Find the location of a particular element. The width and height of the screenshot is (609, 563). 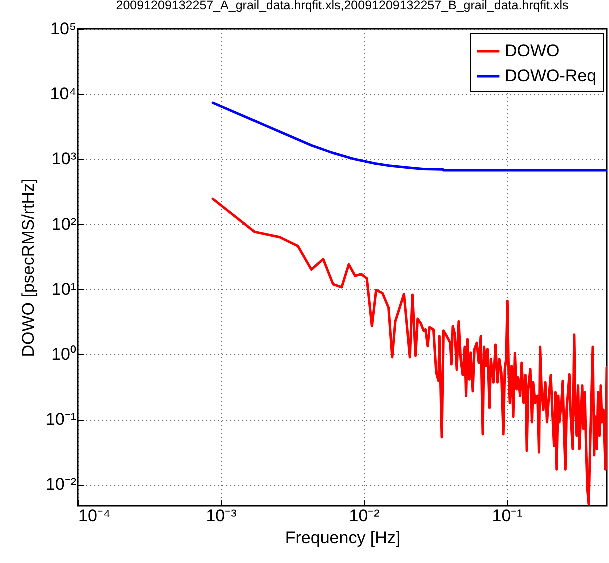

legend-label: DOWO-Req is located at coordinates (551, 76).